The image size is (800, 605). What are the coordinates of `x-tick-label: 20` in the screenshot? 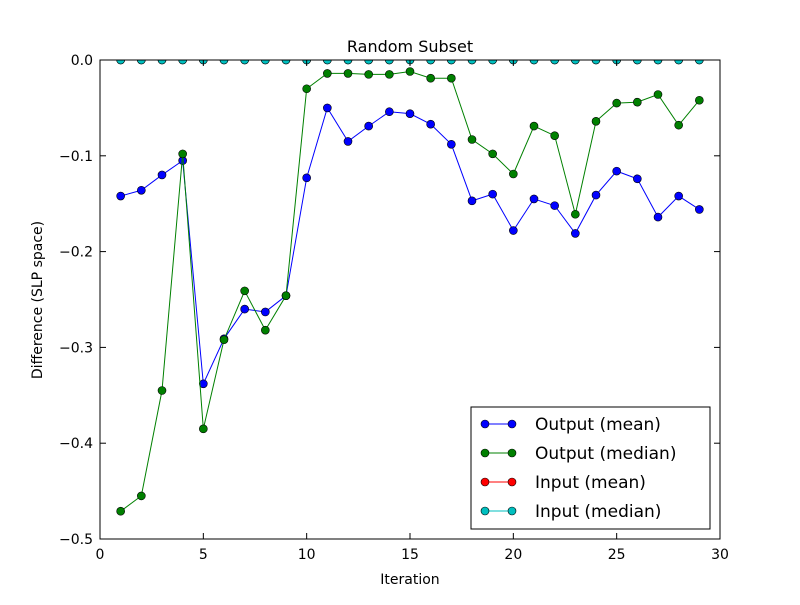 It's located at (513, 555).